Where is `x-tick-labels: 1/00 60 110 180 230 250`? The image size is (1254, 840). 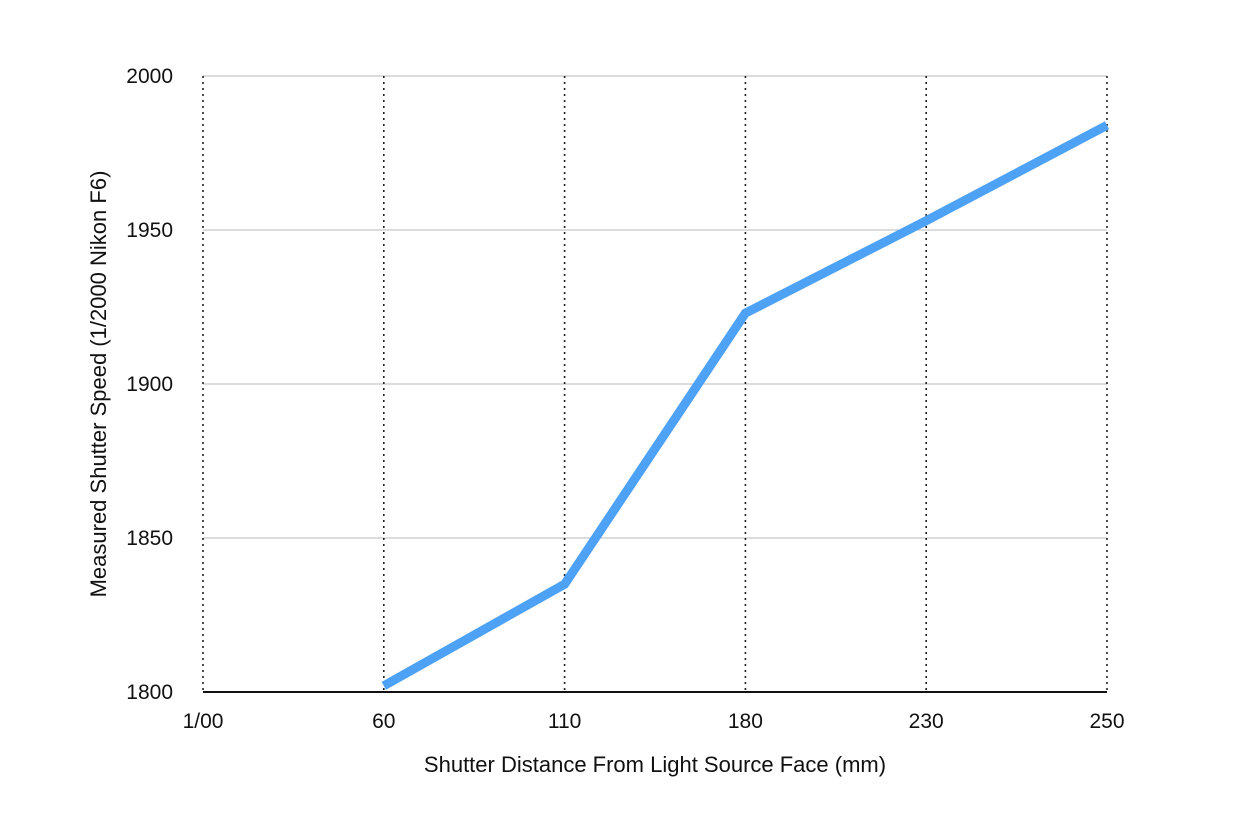 x-tick-labels: 1/00 60 110 180 230 250 is located at coordinates (654, 721).